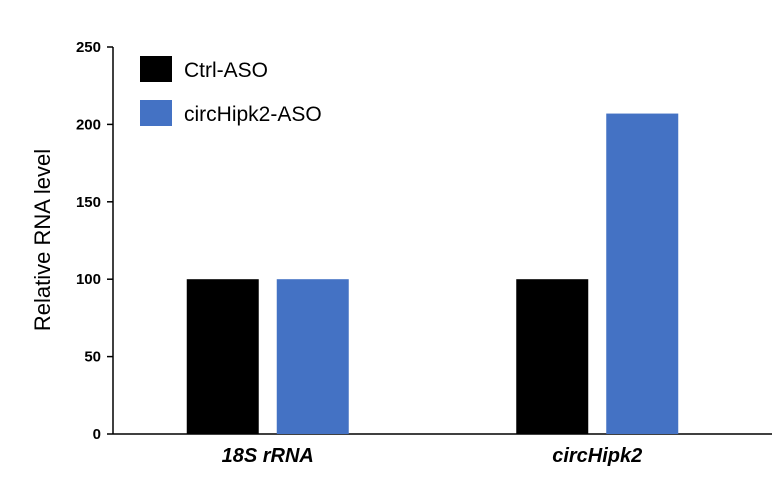 This screenshot has height=492, width=783. I want to click on y-tick-label: 100, so click(88, 279).